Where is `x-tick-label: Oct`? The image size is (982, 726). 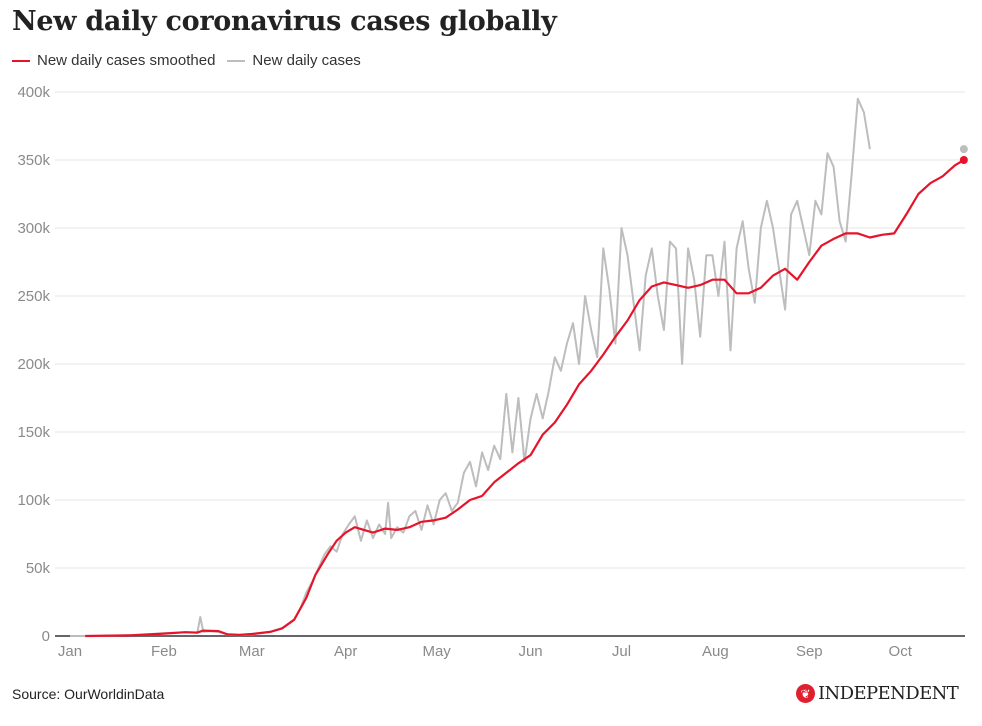 x-tick-label: Oct is located at coordinates (901, 651).